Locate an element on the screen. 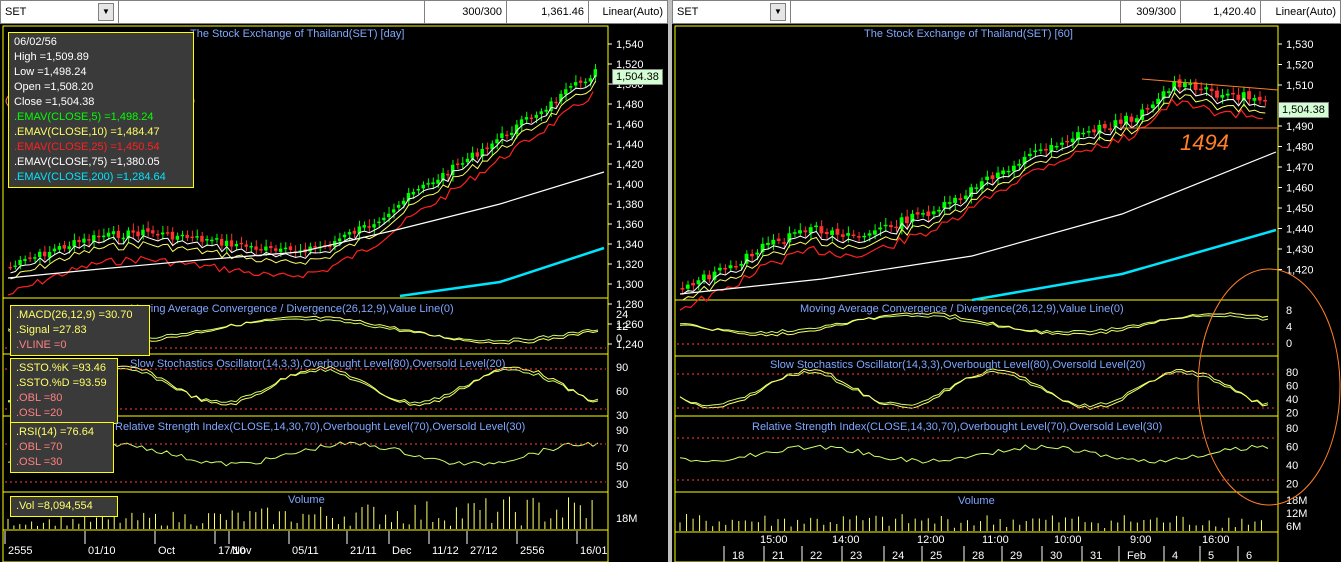 The width and height of the screenshot is (1341, 562). x-axis-frame is located at coordinates (976, 546).